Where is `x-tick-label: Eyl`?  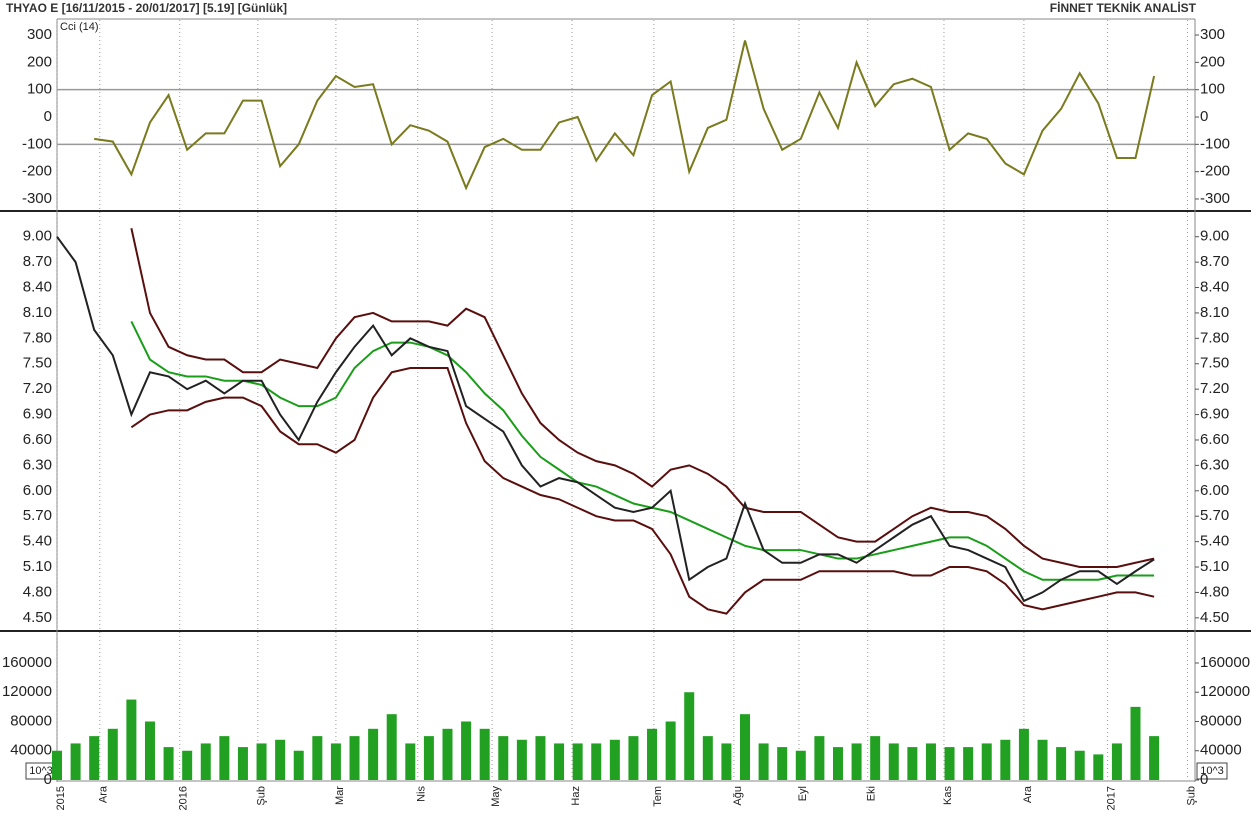
x-tick-label: Eyl is located at coordinates (803, 793).